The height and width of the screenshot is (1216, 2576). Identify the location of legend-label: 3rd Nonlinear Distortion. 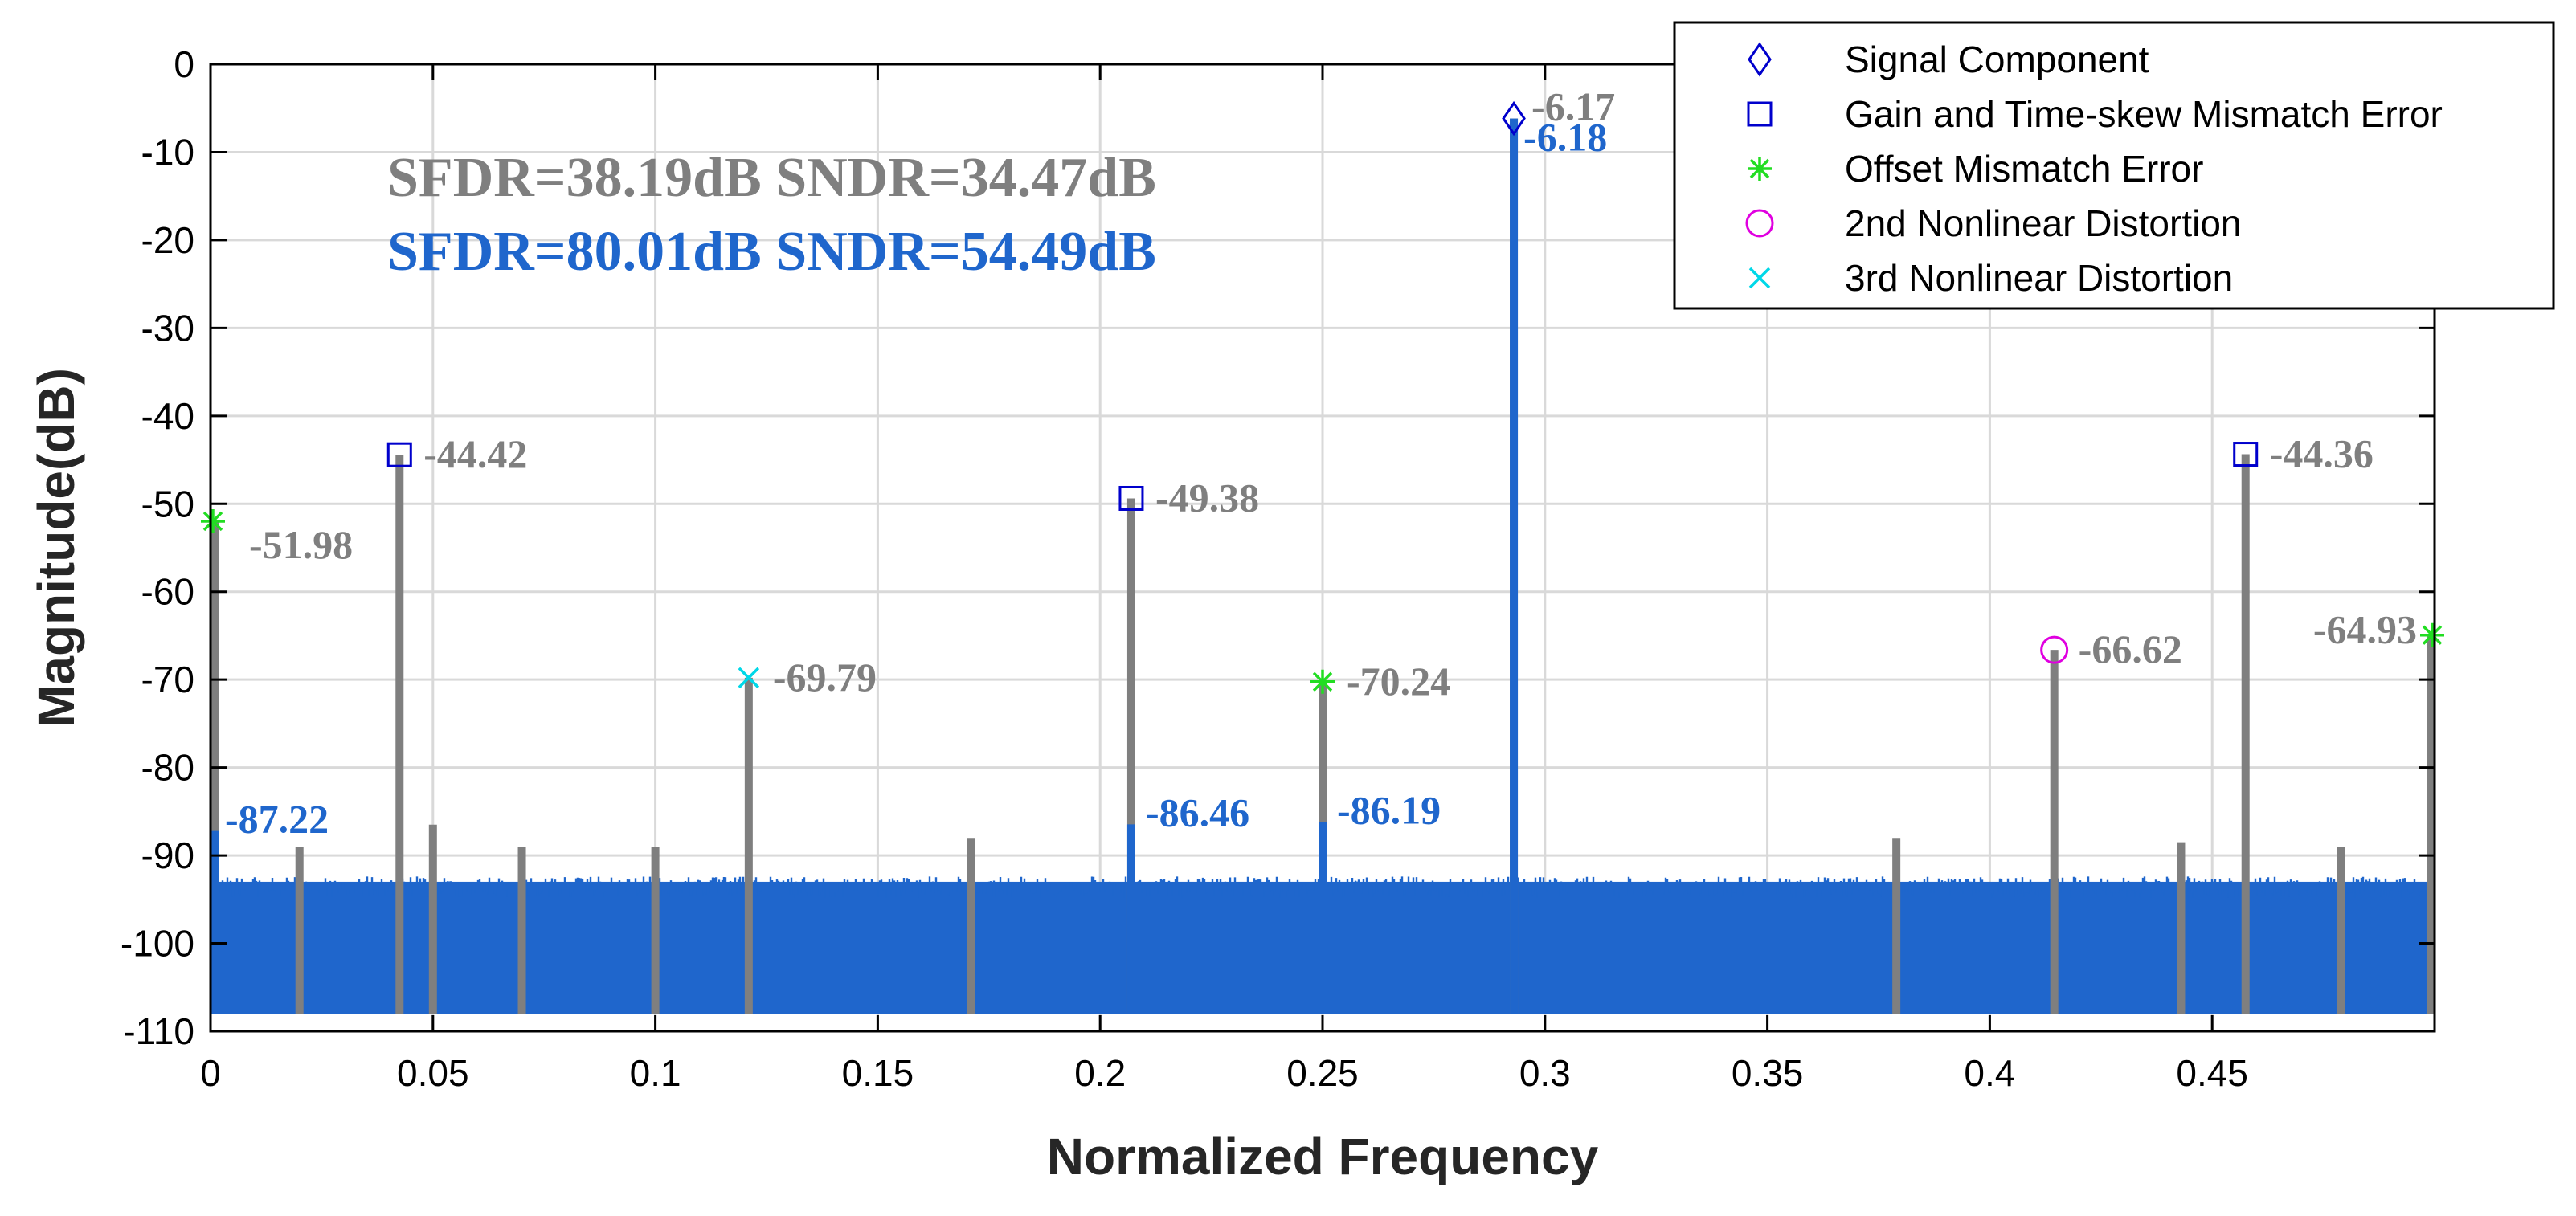
(2039, 278).